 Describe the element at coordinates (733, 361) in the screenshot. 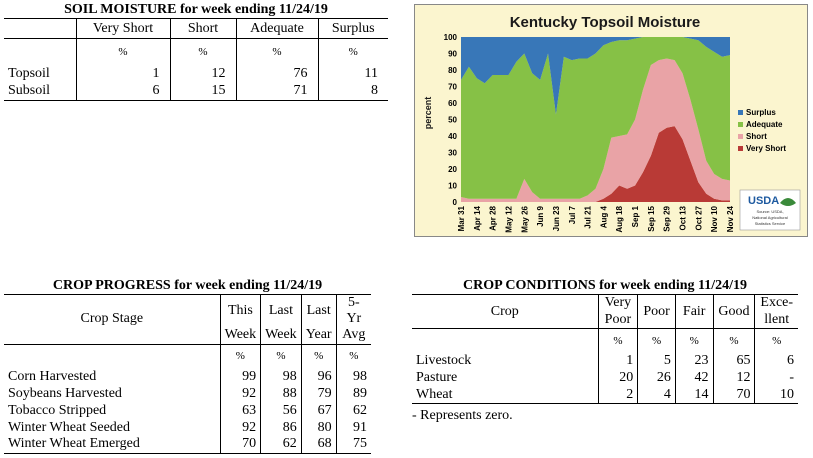

I see `cell: 65` at that location.